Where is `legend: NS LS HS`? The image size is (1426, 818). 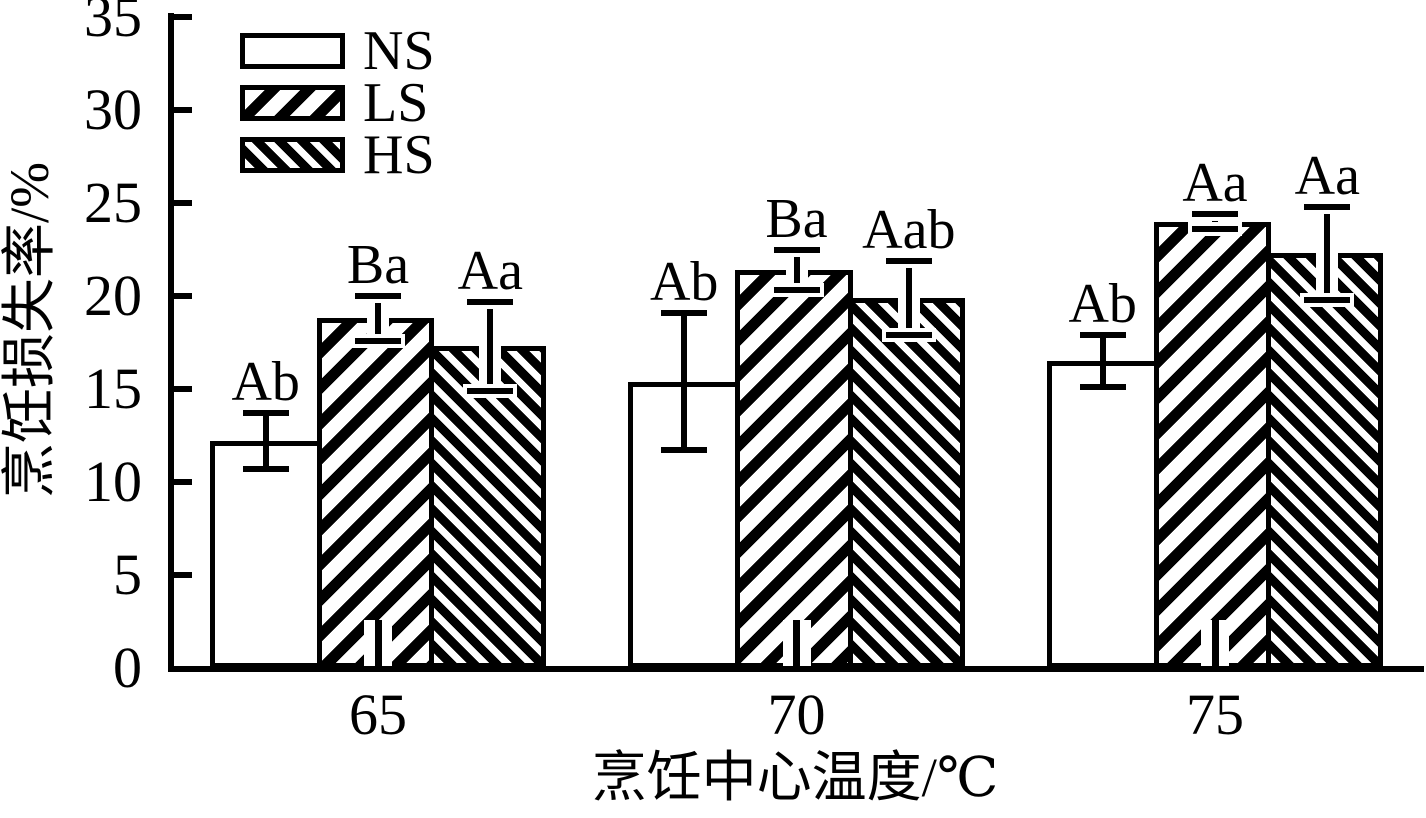
legend: NS LS HS is located at coordinates (337, 103).